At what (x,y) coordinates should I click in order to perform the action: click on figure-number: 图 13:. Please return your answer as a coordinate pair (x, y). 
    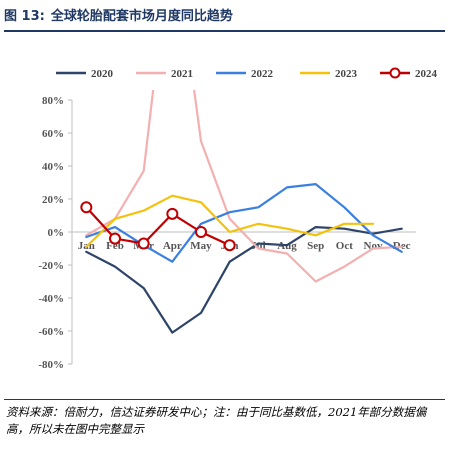
    Looking at the image, I should click on (24, 16).